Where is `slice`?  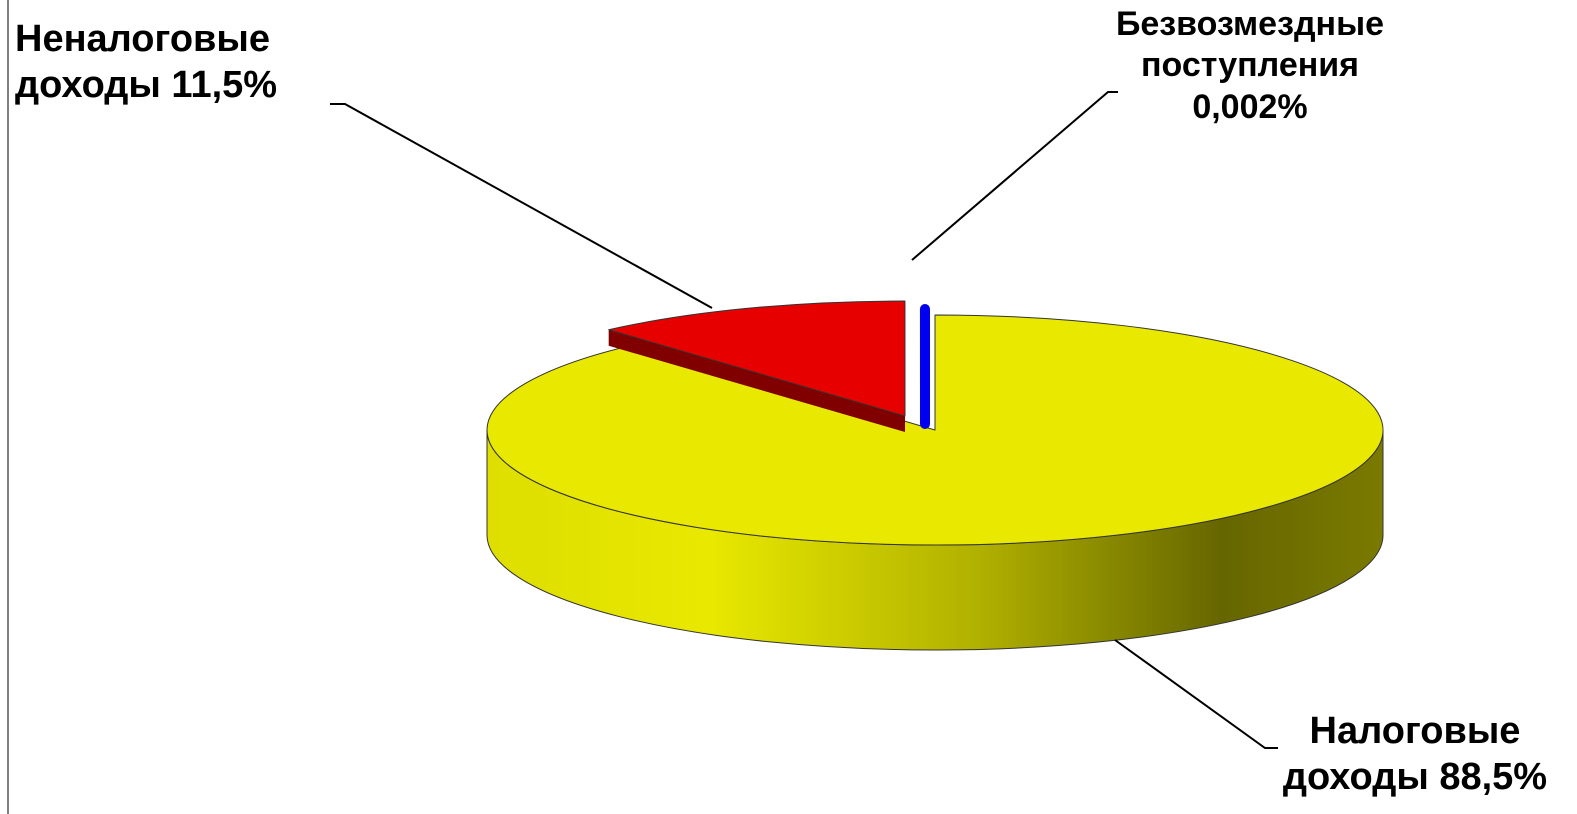
slice is located at coordinates (757, 358).